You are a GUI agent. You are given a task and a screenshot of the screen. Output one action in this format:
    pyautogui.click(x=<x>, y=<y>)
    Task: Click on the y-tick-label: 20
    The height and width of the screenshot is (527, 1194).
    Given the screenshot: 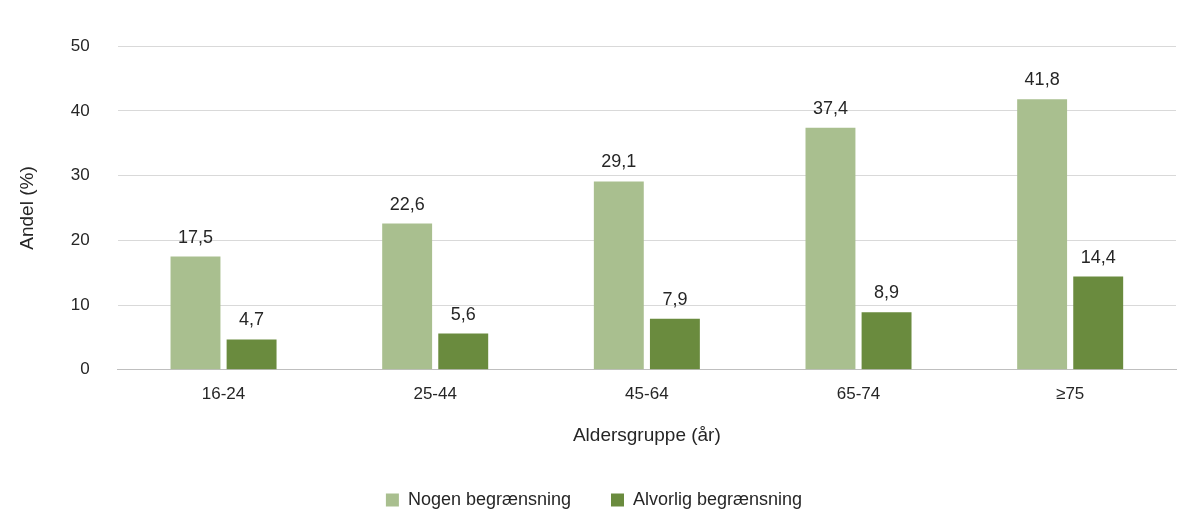 What is the action you would take?
    pyautogui.click(x=80, y=240)
    